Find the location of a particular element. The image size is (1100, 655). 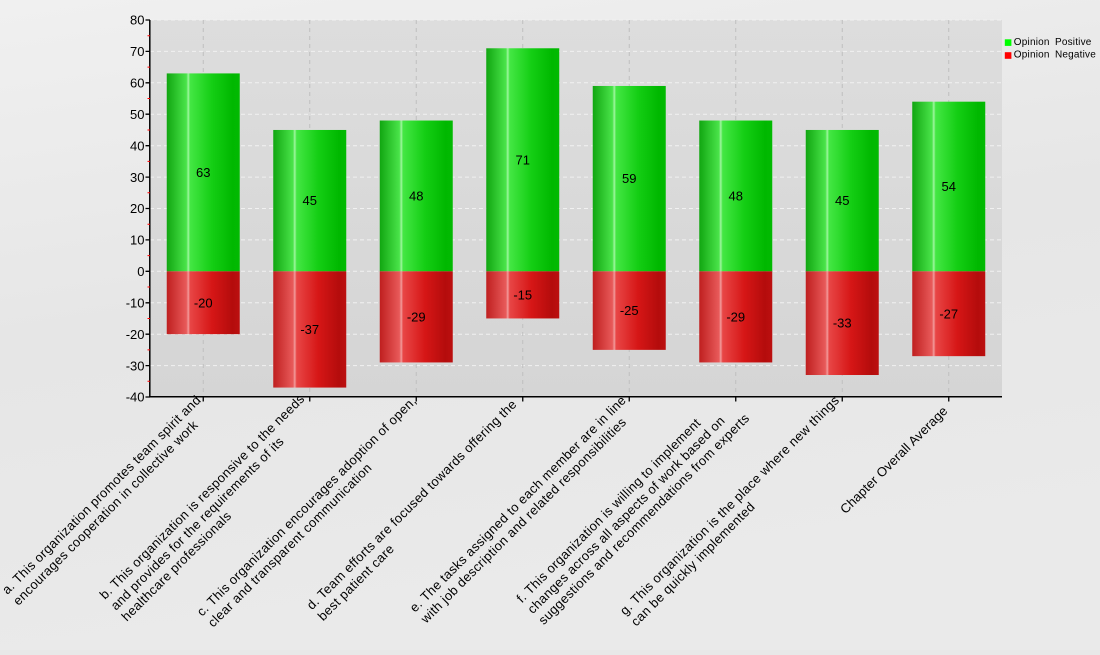

svg-text: -30 is located at coordinates (135, 365).